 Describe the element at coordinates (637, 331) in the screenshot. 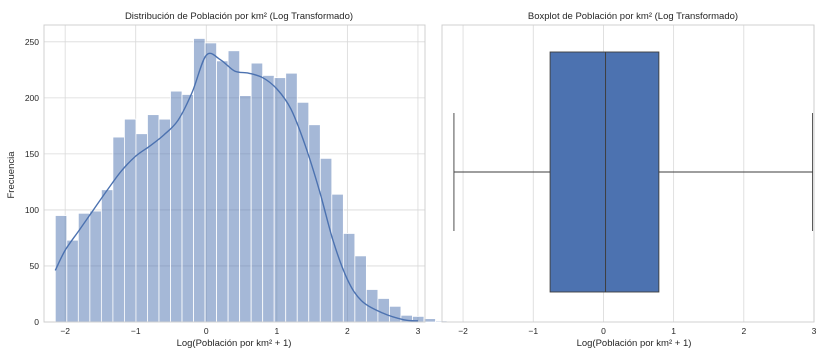

I see `boxplot-x-ticks: −2 −1 0 1 2 3` at that location.